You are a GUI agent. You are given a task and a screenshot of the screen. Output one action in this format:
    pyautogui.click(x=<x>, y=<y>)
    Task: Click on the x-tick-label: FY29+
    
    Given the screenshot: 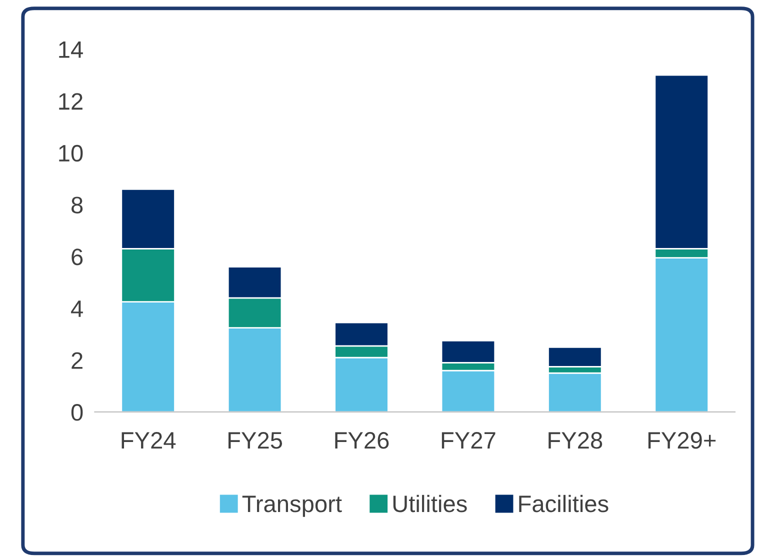 What is the action you would take?
    pyautogui.click(x=682, y=440)
    